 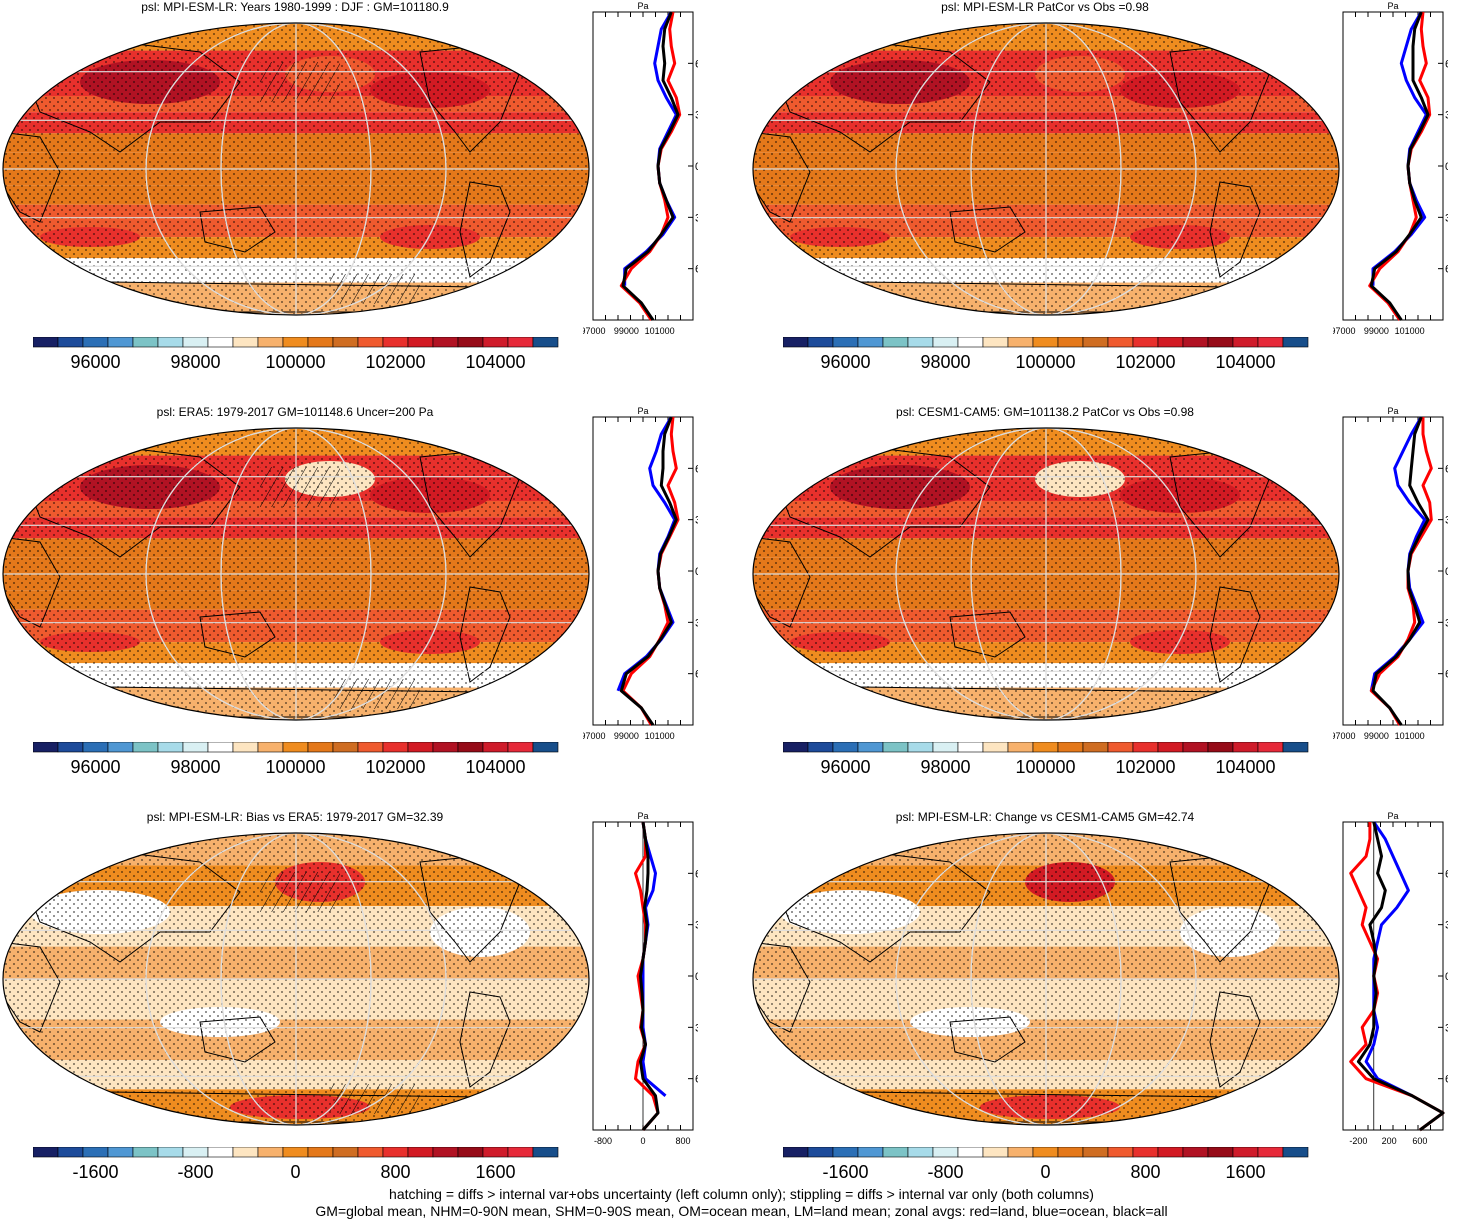 What do you see at coordinates (395, 362) in the screenshot?
I see `colorbar-label: 102000` at bounding box center [395, 362].